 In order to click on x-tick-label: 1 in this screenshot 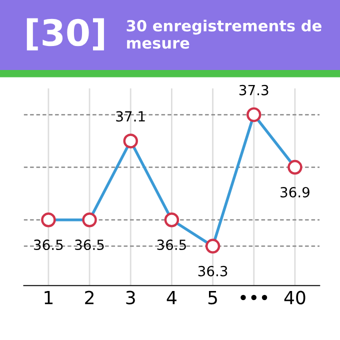, I will do `click(48, 297)`.